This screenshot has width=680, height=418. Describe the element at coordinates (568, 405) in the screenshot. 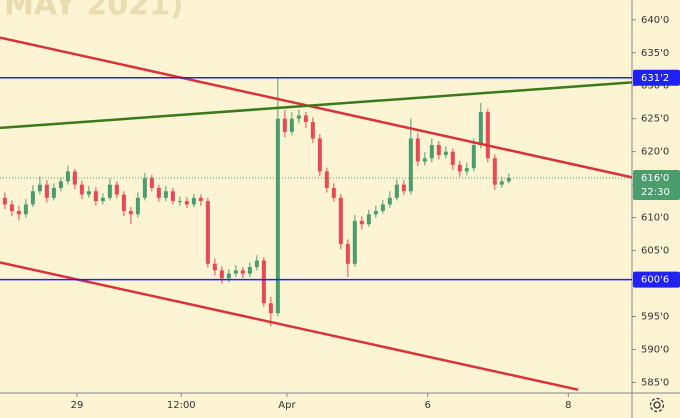

I see `x-tick-label: 8` at that location.